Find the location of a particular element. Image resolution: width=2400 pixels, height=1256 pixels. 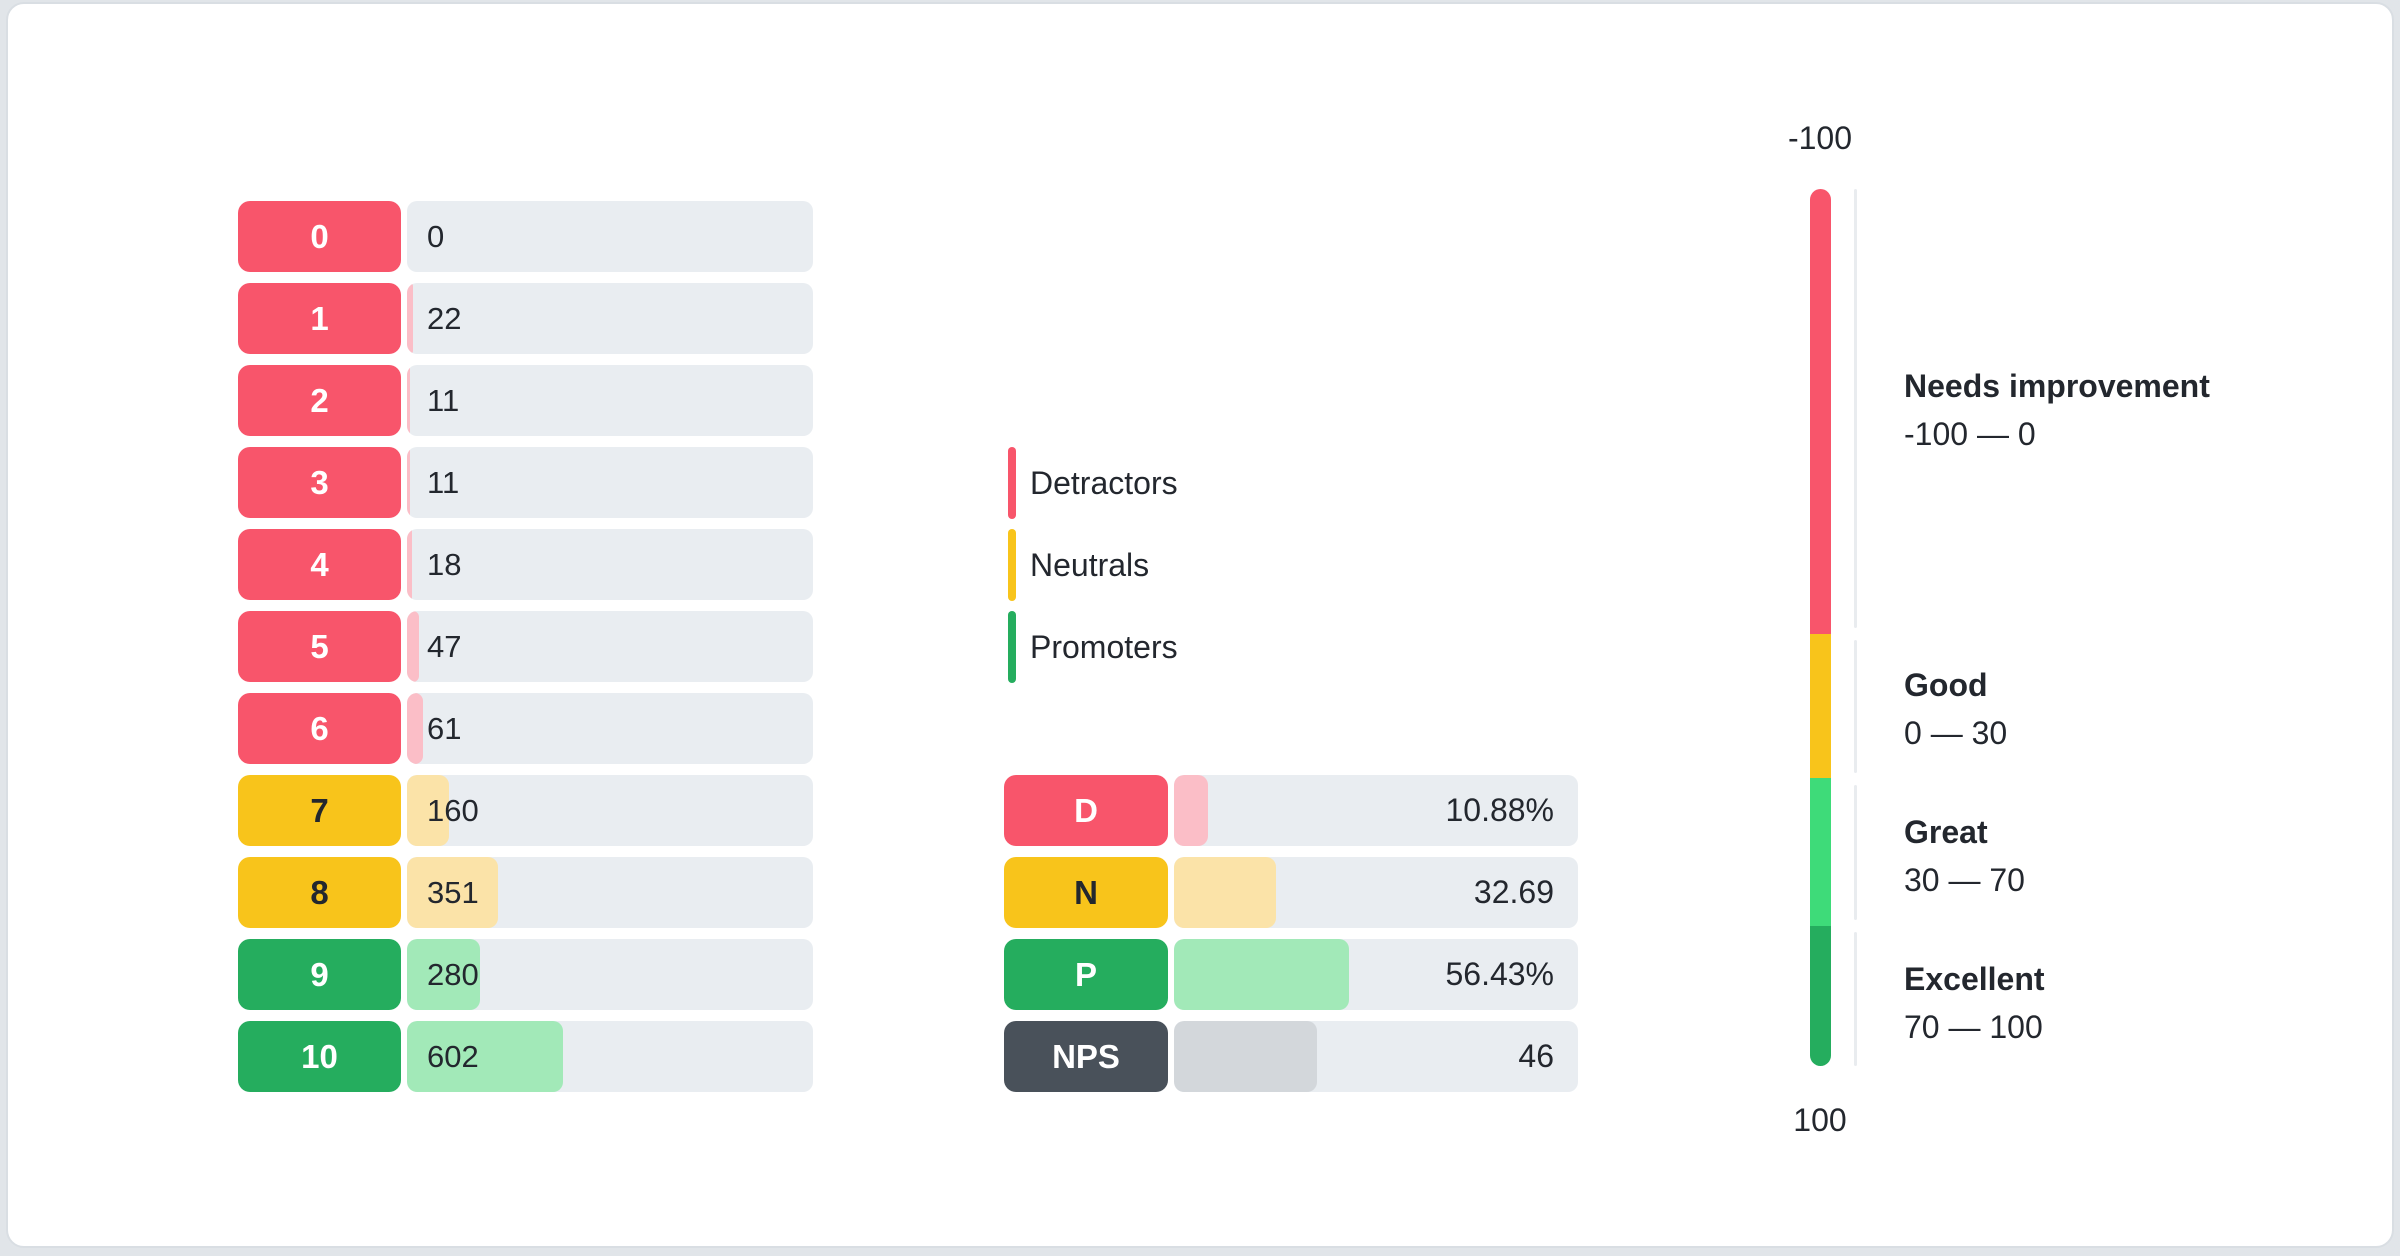

score-badge-label: 2 is located at coordinates (319, 400).